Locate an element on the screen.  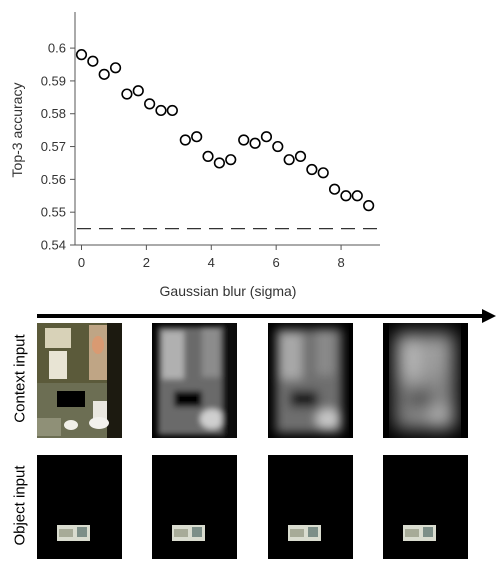
arrow-head is located at coordinates (489, 316).